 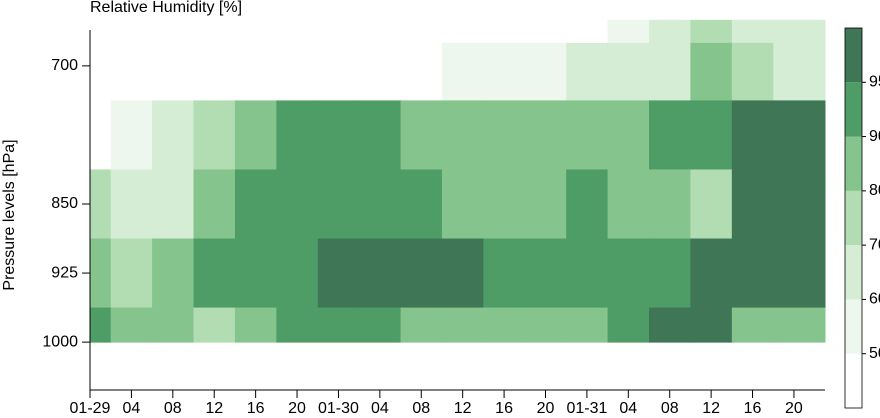 I want to click on y-tick-label: 925, so click(x=64, y=272).